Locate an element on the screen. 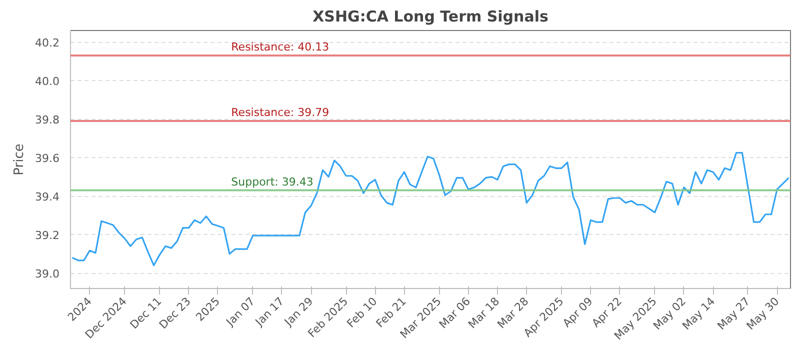 The height and width of the screenshot is (350, 800). ref-line-label: Resistance: 39.79 is located at coordinates (280, 112).